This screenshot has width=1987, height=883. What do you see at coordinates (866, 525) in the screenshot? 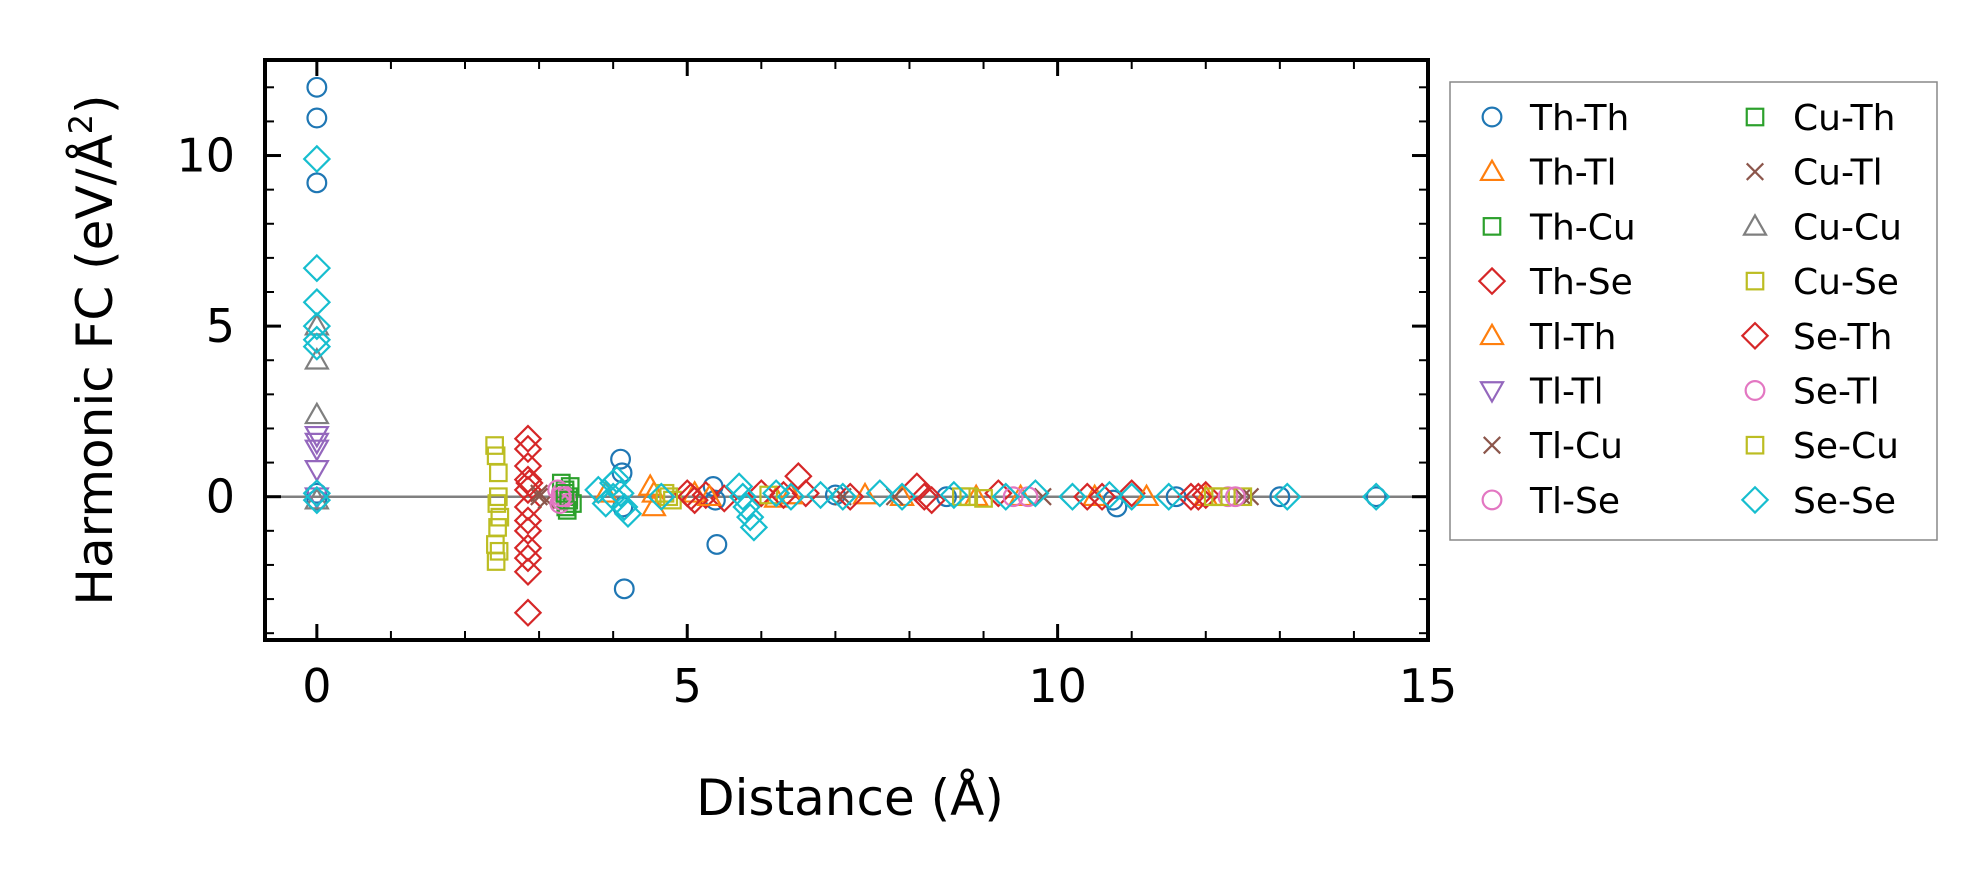
I see `series-th-se` at bounding box center [866, 525].